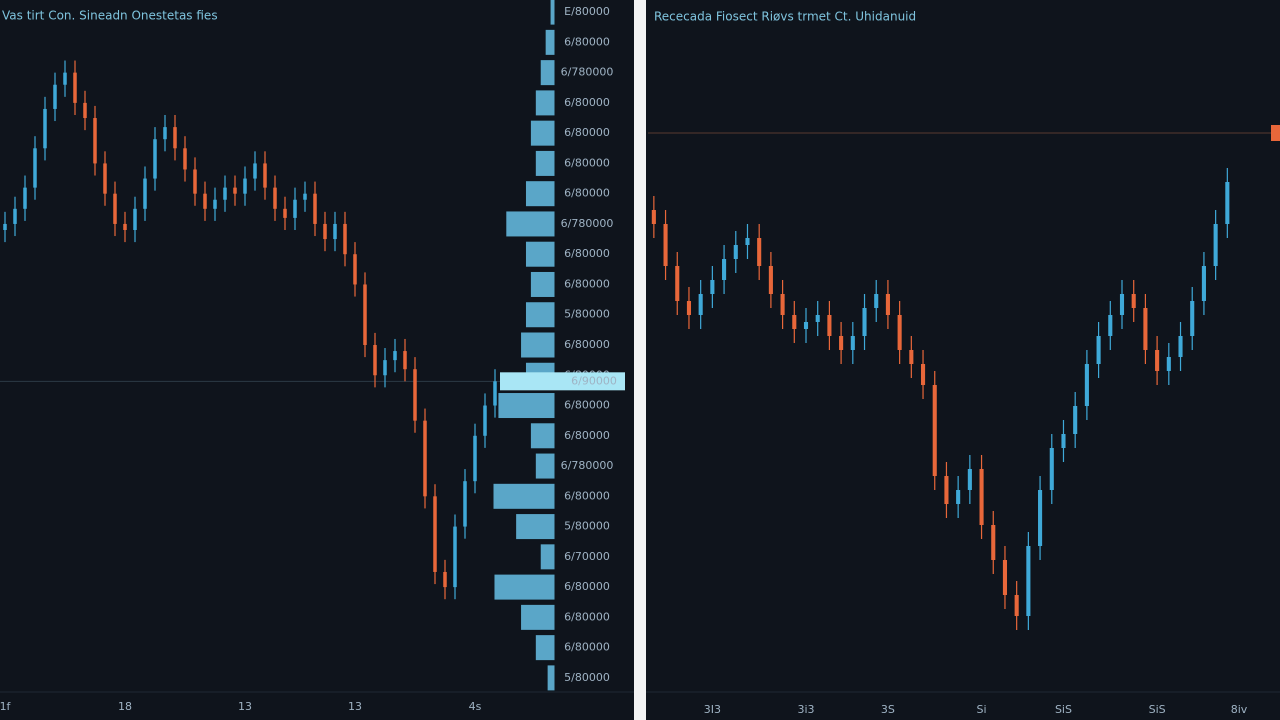 This screenshot has width=1280, height=720. I want to click on x-tick-label: 4s, so click(475, 706).